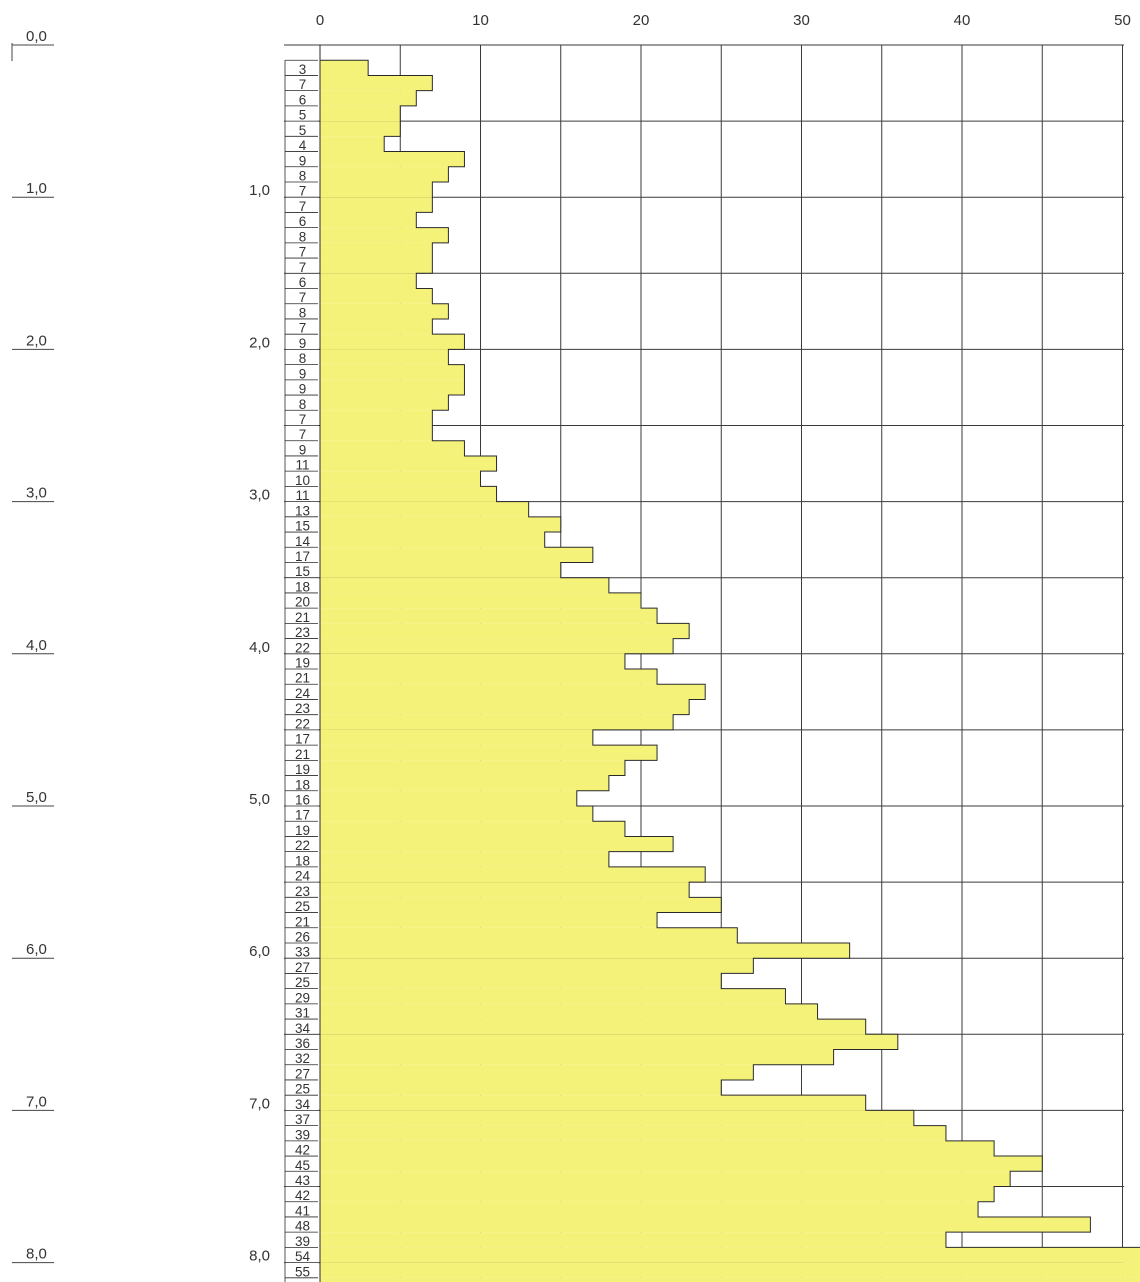 This screenshot has height=1282, width=1140. I want to click on value-label: 58, so click(302, 1281).